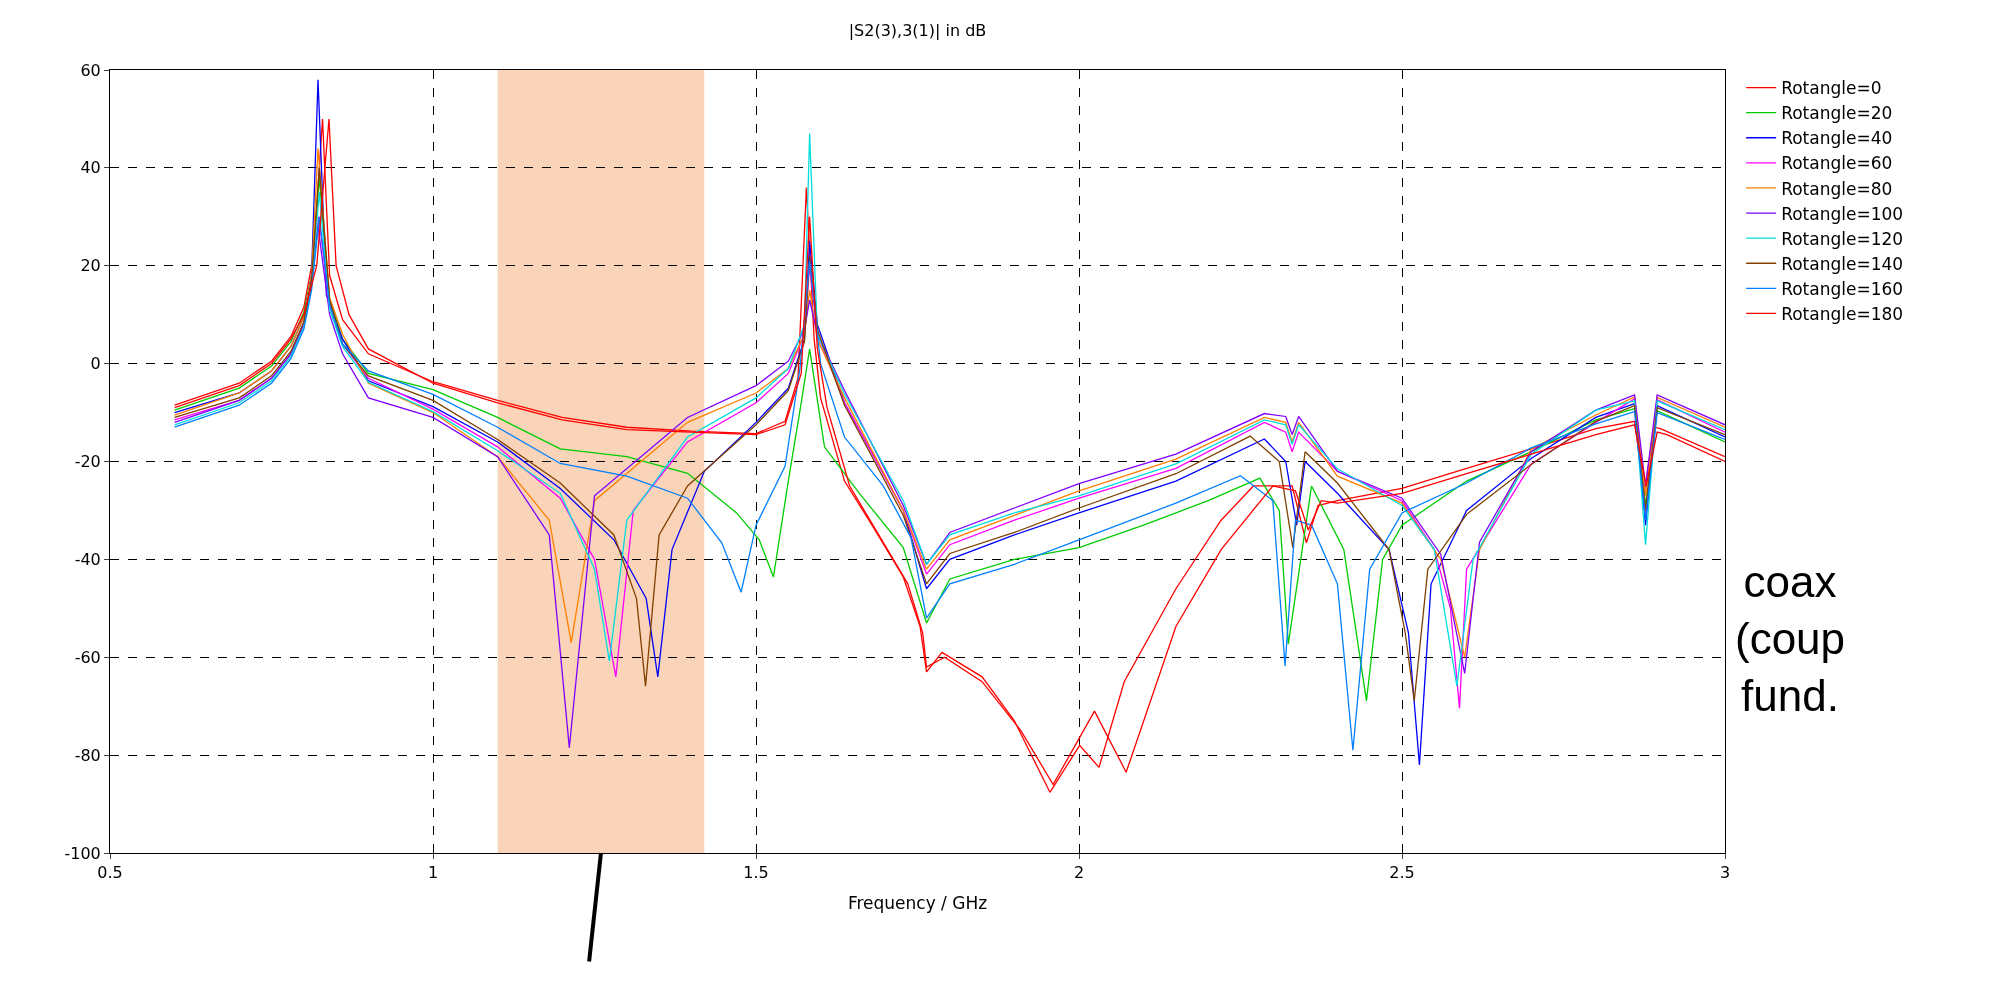 This screenshot has height=983, width=1995. Describe the element at coordinates (90, 70) in the screenshot. I see `y-tick-label: 60` at that location.